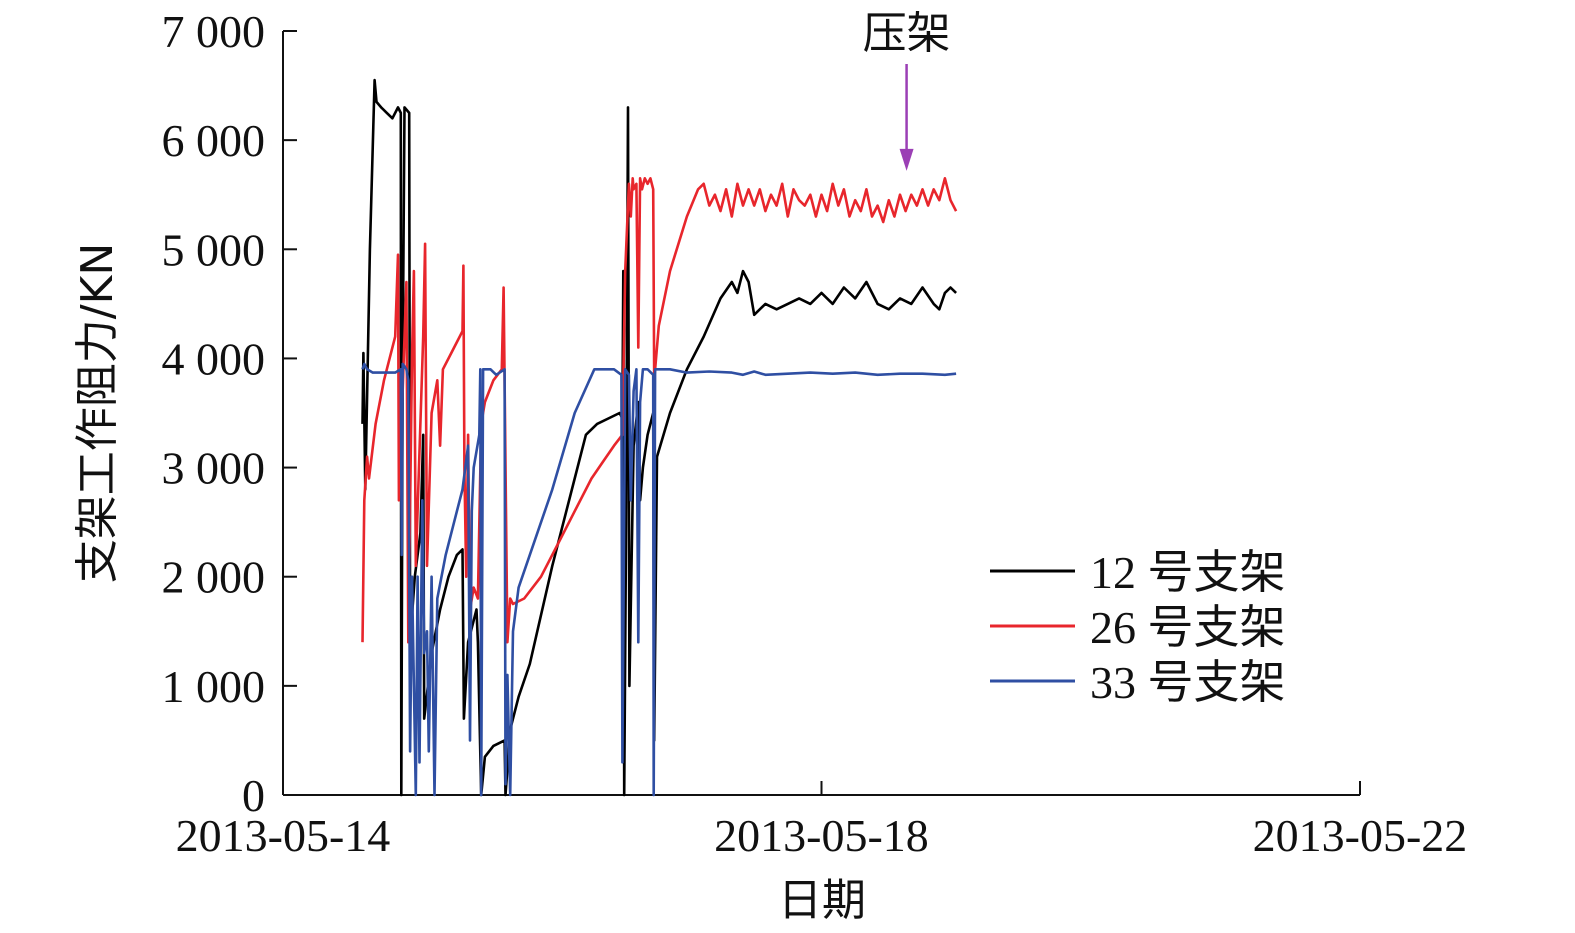 The height and width of the screenshot is (933, 1575). What do you see at coordinates (822, 900) in the screenshot?
I see `x-axis-title: 日期` at bounding box center [822, 900].